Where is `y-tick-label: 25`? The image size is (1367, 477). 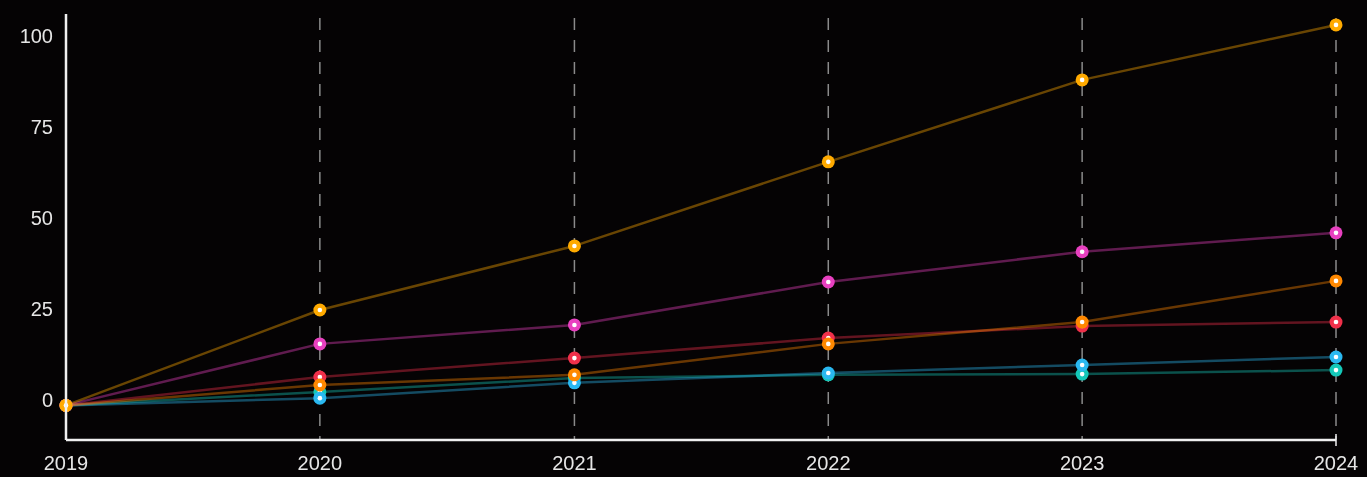 y-tick-label: 25 is located at coordinates (41, 308).